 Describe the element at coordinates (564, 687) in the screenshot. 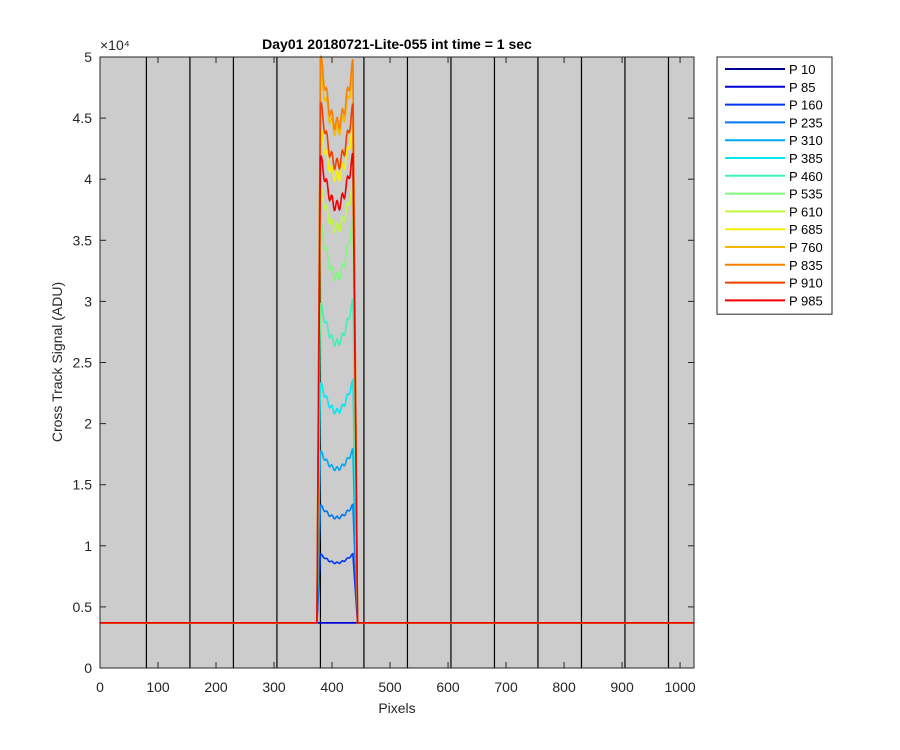

I see `x-tick-label: 800` at that location.